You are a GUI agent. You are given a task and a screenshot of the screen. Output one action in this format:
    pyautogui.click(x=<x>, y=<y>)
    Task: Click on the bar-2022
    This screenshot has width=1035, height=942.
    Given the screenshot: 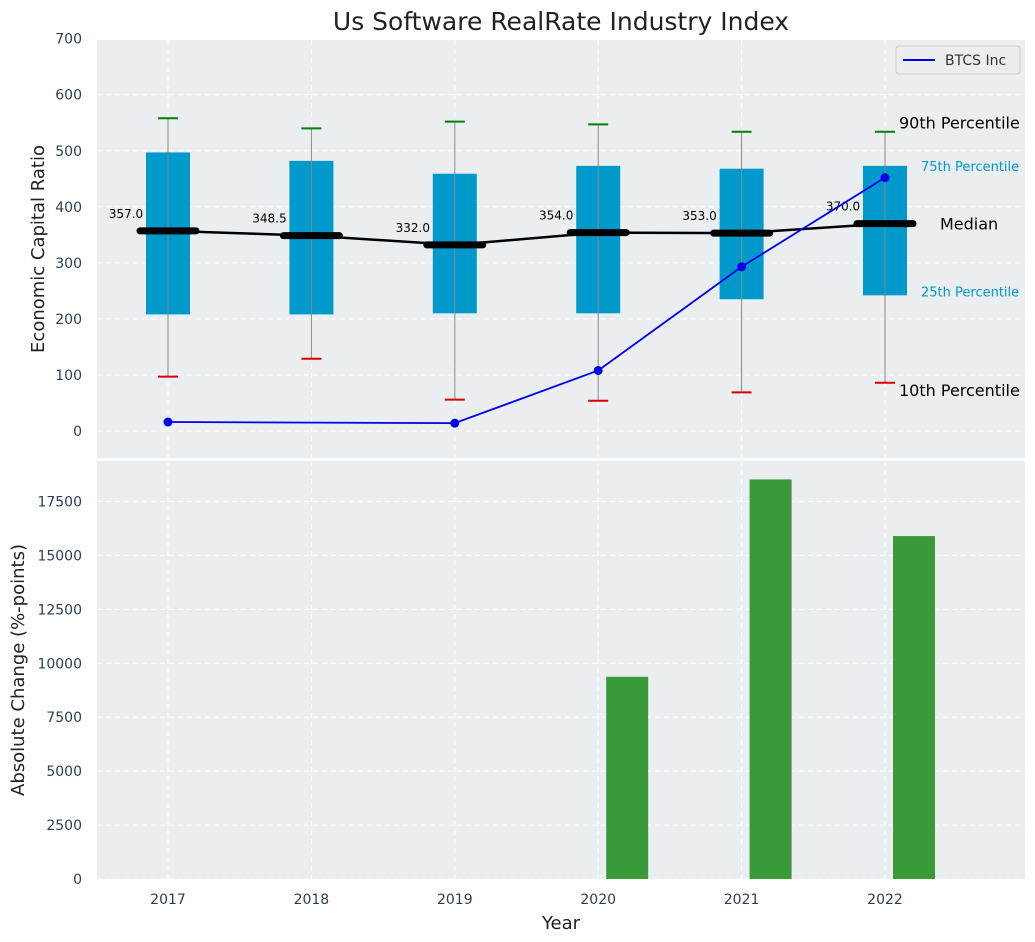 What is the action you would take?
    pyautogui.click(x=914, y=707)
    